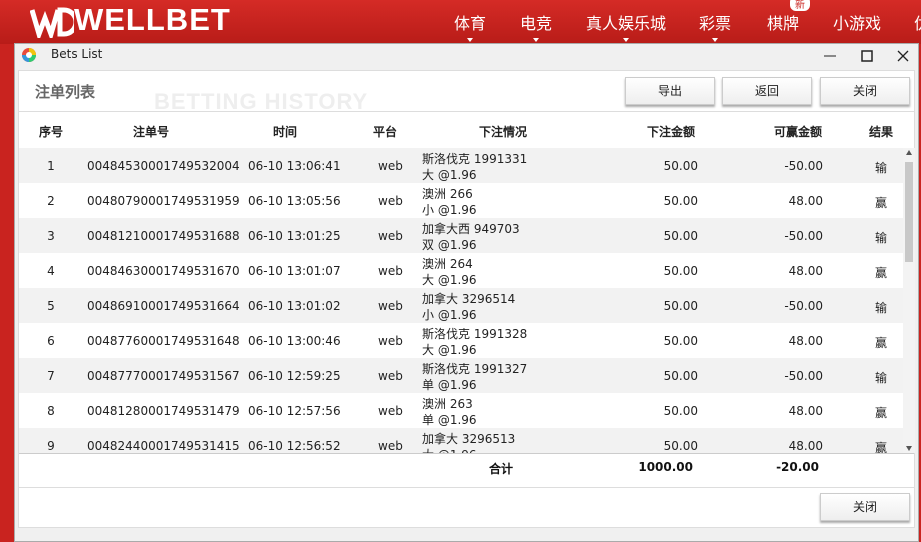 The width and height of the screenshot is (921, 542). I want to click on bet-time: 06-10 12:57:56, so click(294, 411).